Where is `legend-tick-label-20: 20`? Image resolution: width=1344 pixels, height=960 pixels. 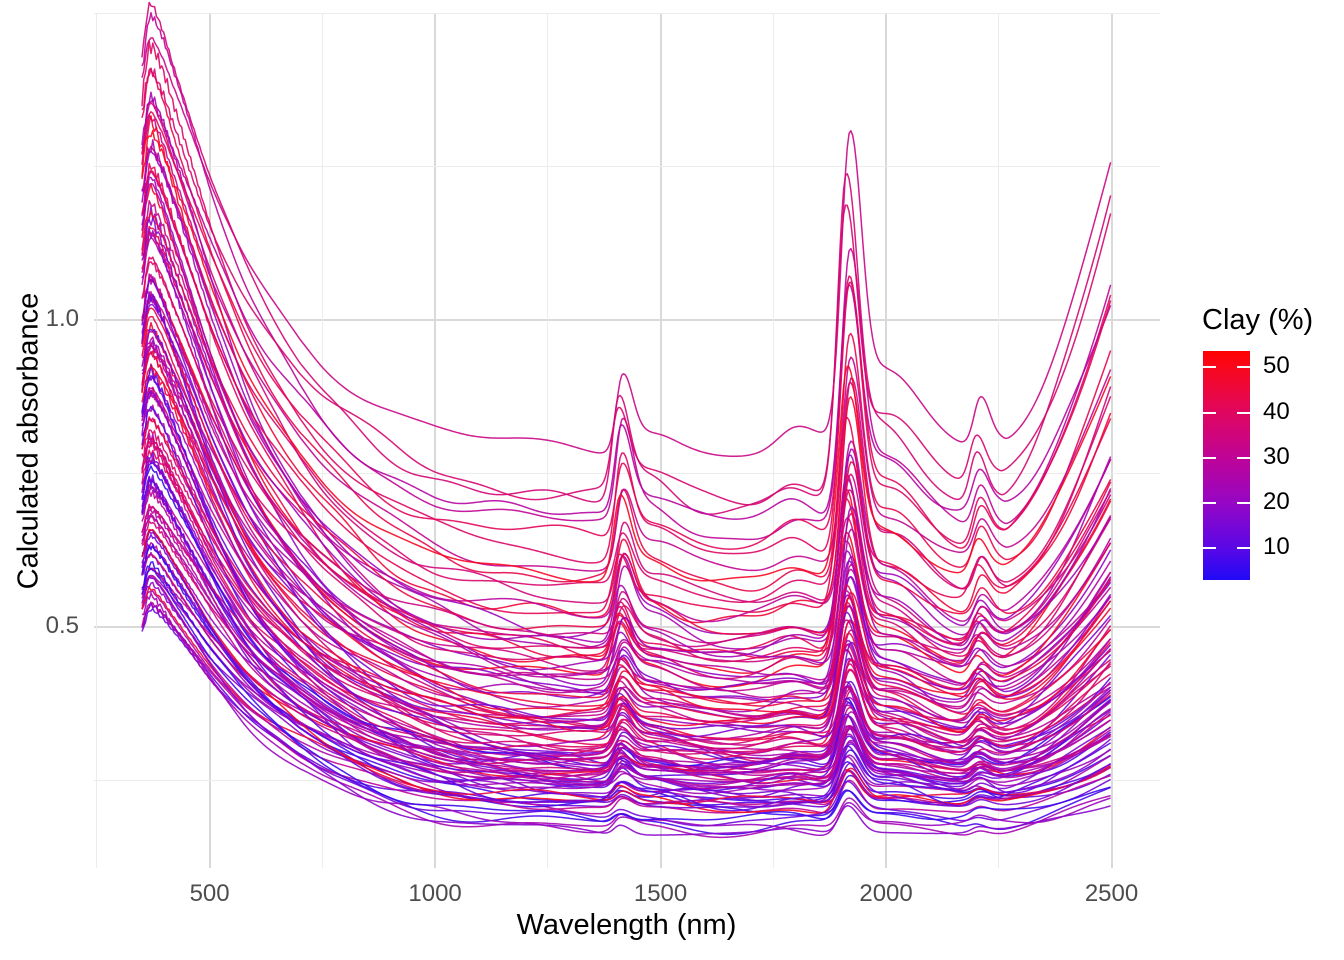
legend-tick-label-20: 20 is located at coordinates (1276, 502).